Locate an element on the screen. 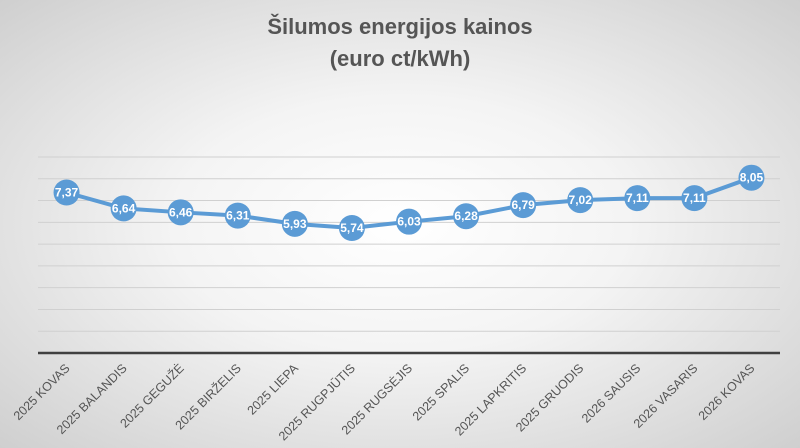  x-tick-label: 2025 KOVAS is located at coordinates (42, 392).